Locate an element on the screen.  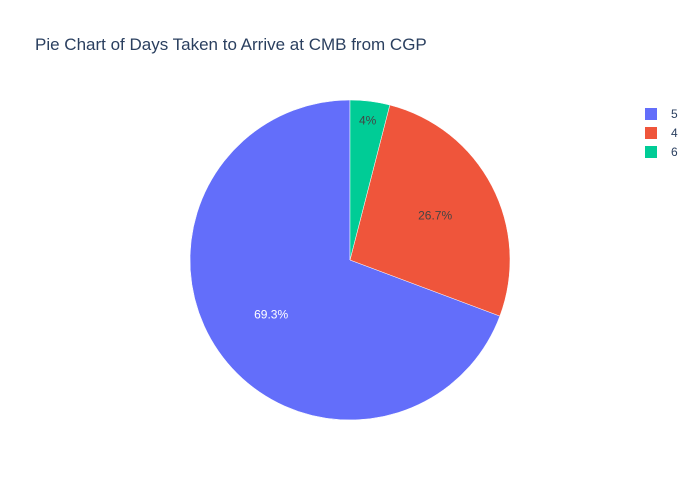
legend-item-5: 5 is located at coordinates (661, 114).